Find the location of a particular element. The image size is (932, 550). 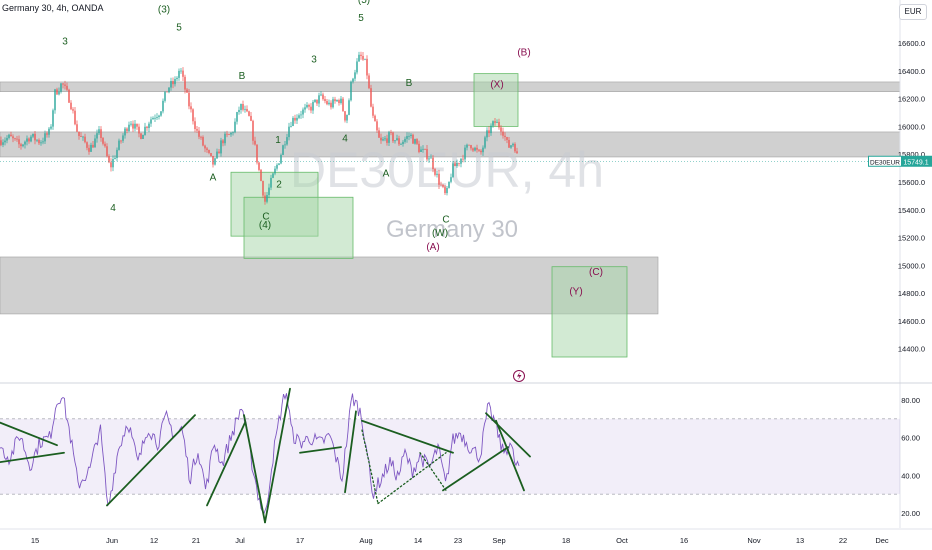

time-tick-label: Dec is located at coordinates (882, 540).